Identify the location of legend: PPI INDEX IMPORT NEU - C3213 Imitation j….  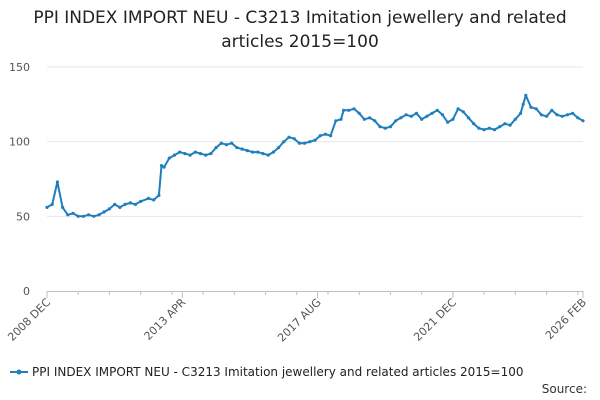
(302, 372).